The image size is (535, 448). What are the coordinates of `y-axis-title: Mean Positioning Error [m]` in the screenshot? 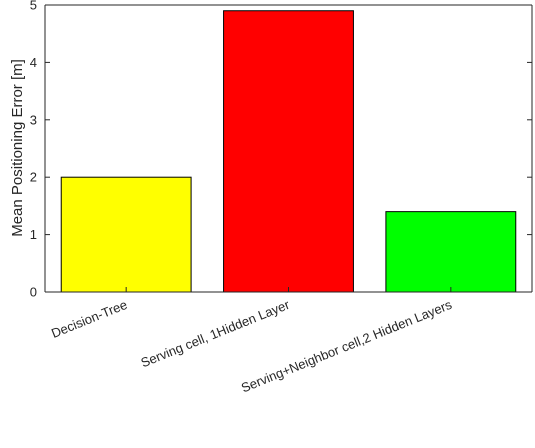 It's located at (17, 148).